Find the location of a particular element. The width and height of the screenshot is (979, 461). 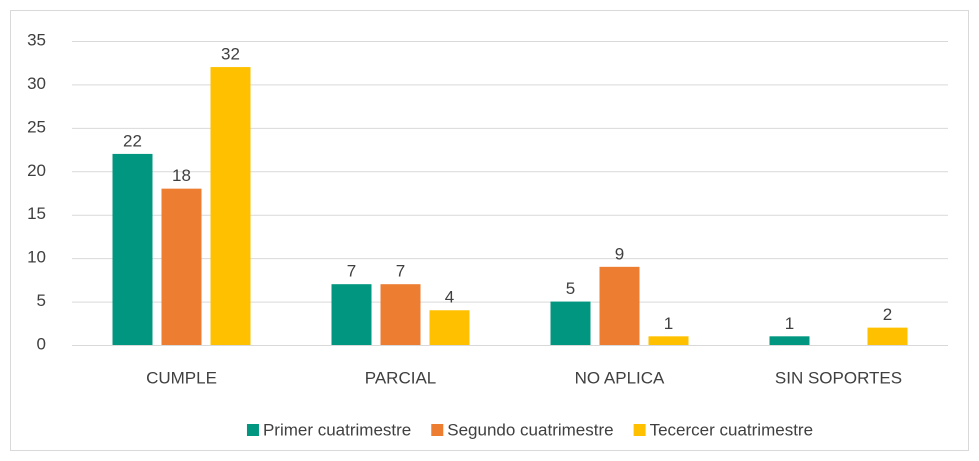

y-tick-label: 0 is located at coordinates (41, 343).